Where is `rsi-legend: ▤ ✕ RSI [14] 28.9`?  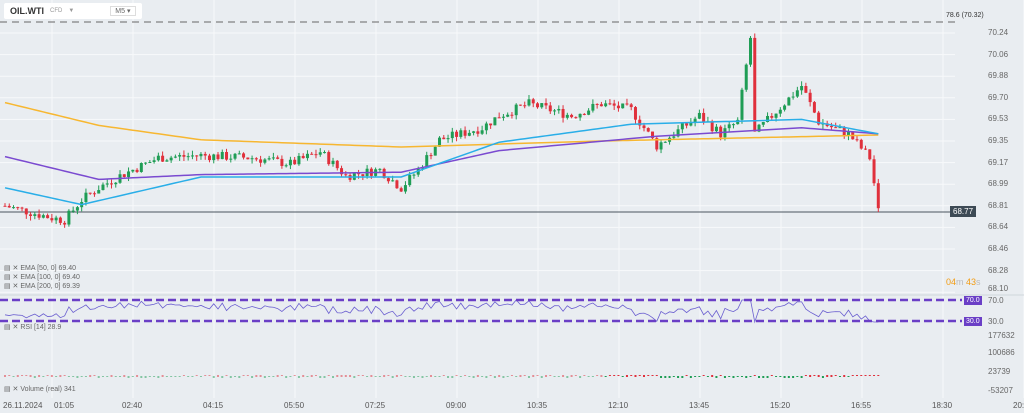 rsi-legend: ▤ ✕ RSI [14] 28.9 is located at coordinates (33, 327).